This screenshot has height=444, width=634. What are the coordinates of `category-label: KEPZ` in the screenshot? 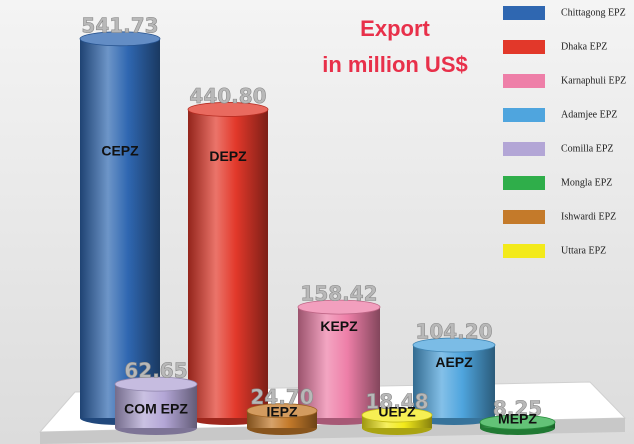 It's located at (339, 326).